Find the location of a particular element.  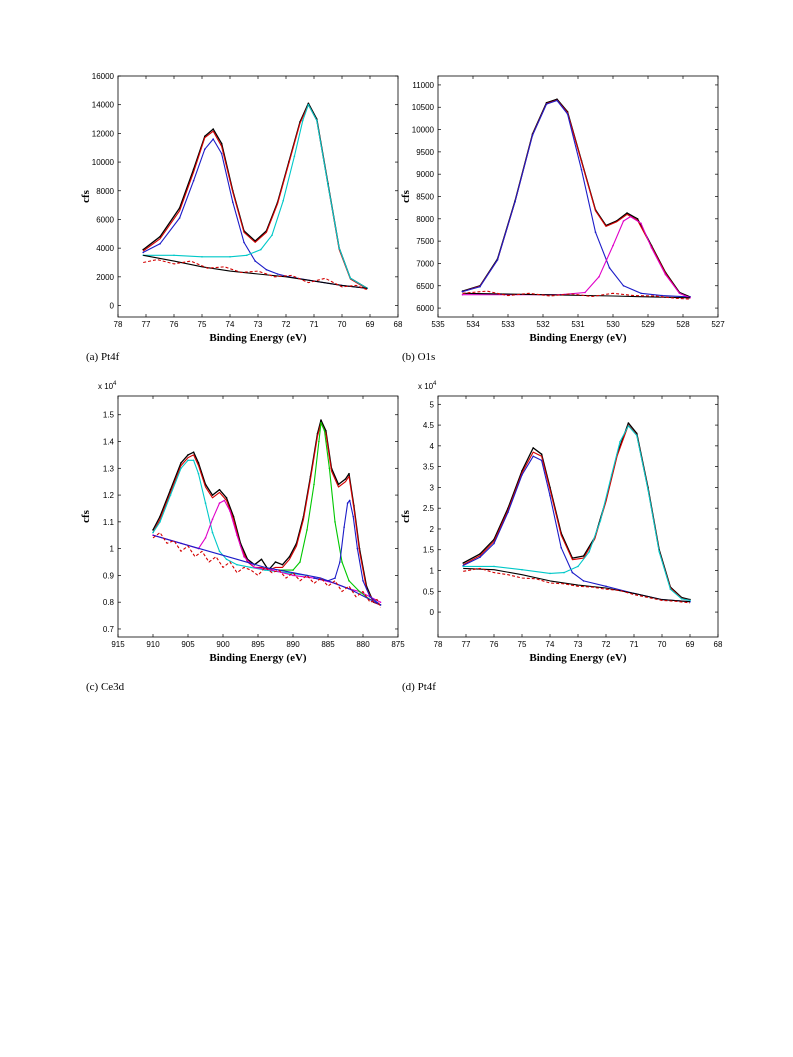

y-tick-label: 2000 is located at coordinates (105, 277).